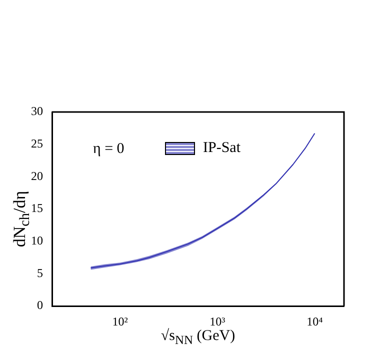 This screenshot has width=382, height=354. I want to click on x-tick-label: 10⁴, so click(314, 321).